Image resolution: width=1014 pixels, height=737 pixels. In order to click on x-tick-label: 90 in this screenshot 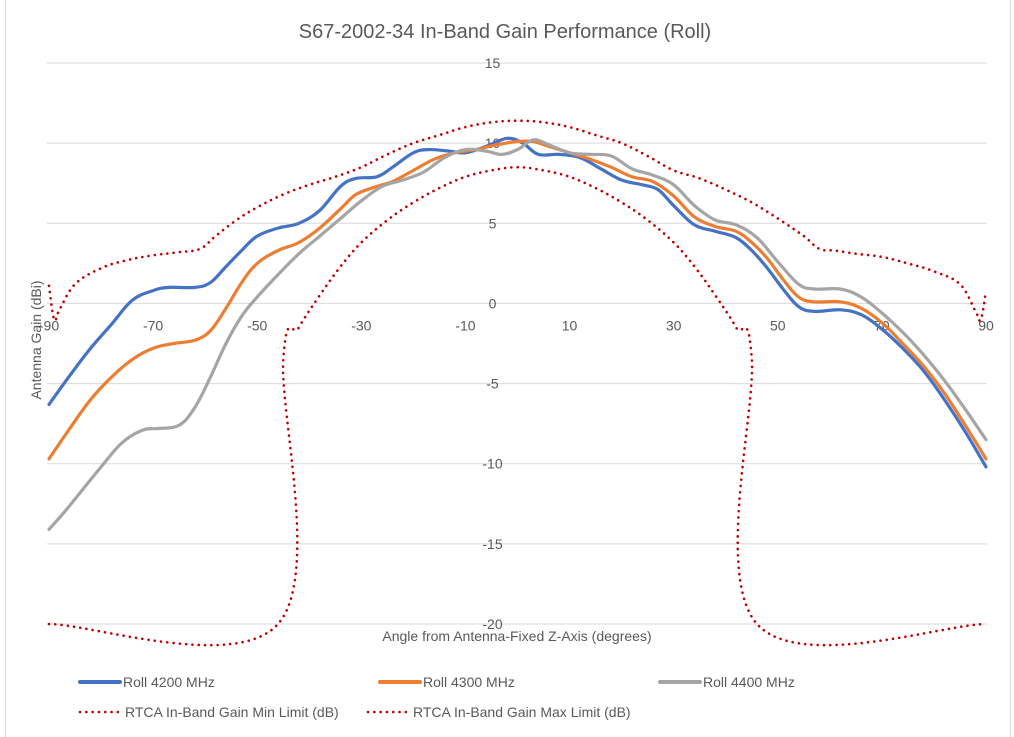, I will do `click(986, 325)`.